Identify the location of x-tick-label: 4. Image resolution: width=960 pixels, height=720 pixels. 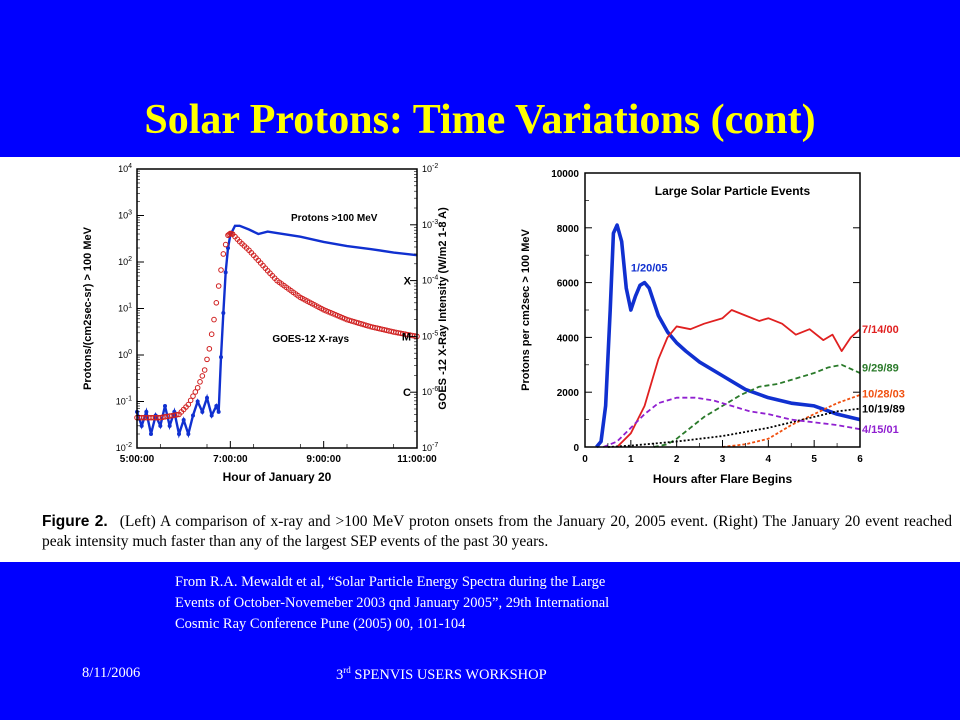
(769, 459).